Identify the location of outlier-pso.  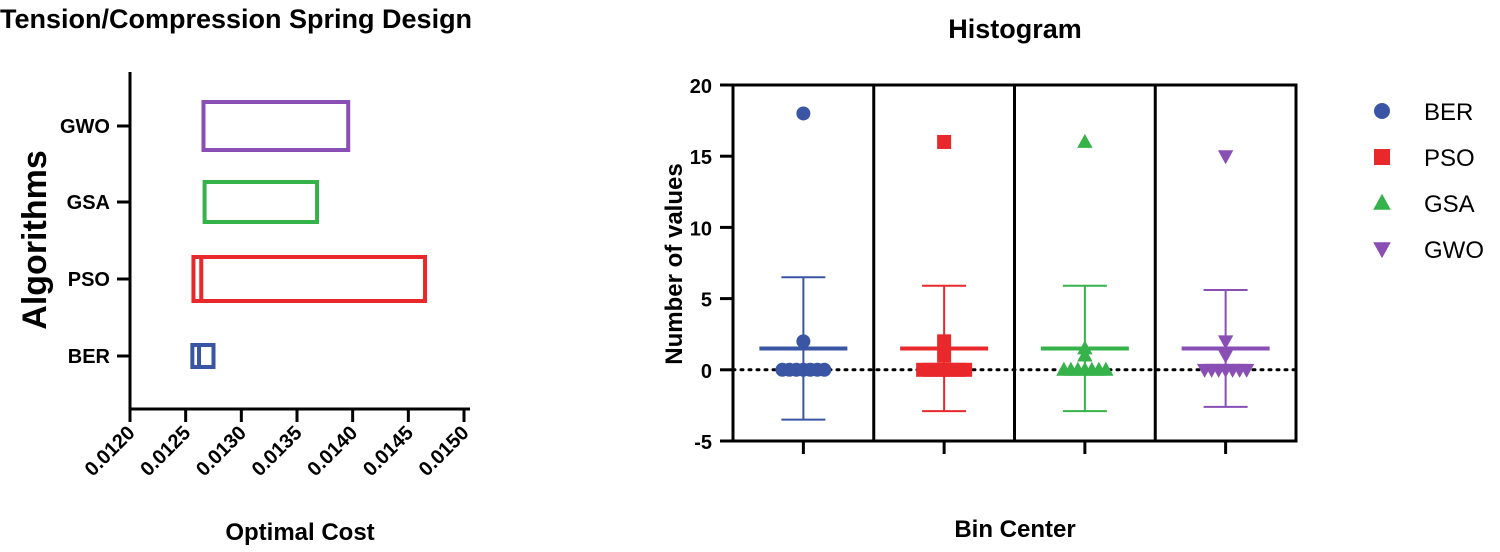
(944, 141).